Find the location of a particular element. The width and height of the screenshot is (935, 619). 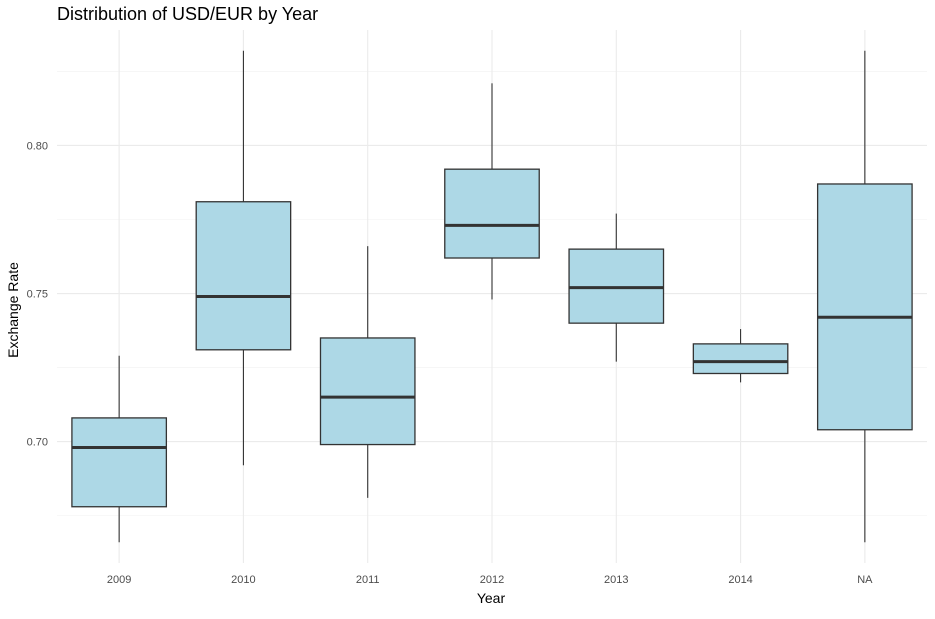

box-2009 is located at coordinates (119, 449).